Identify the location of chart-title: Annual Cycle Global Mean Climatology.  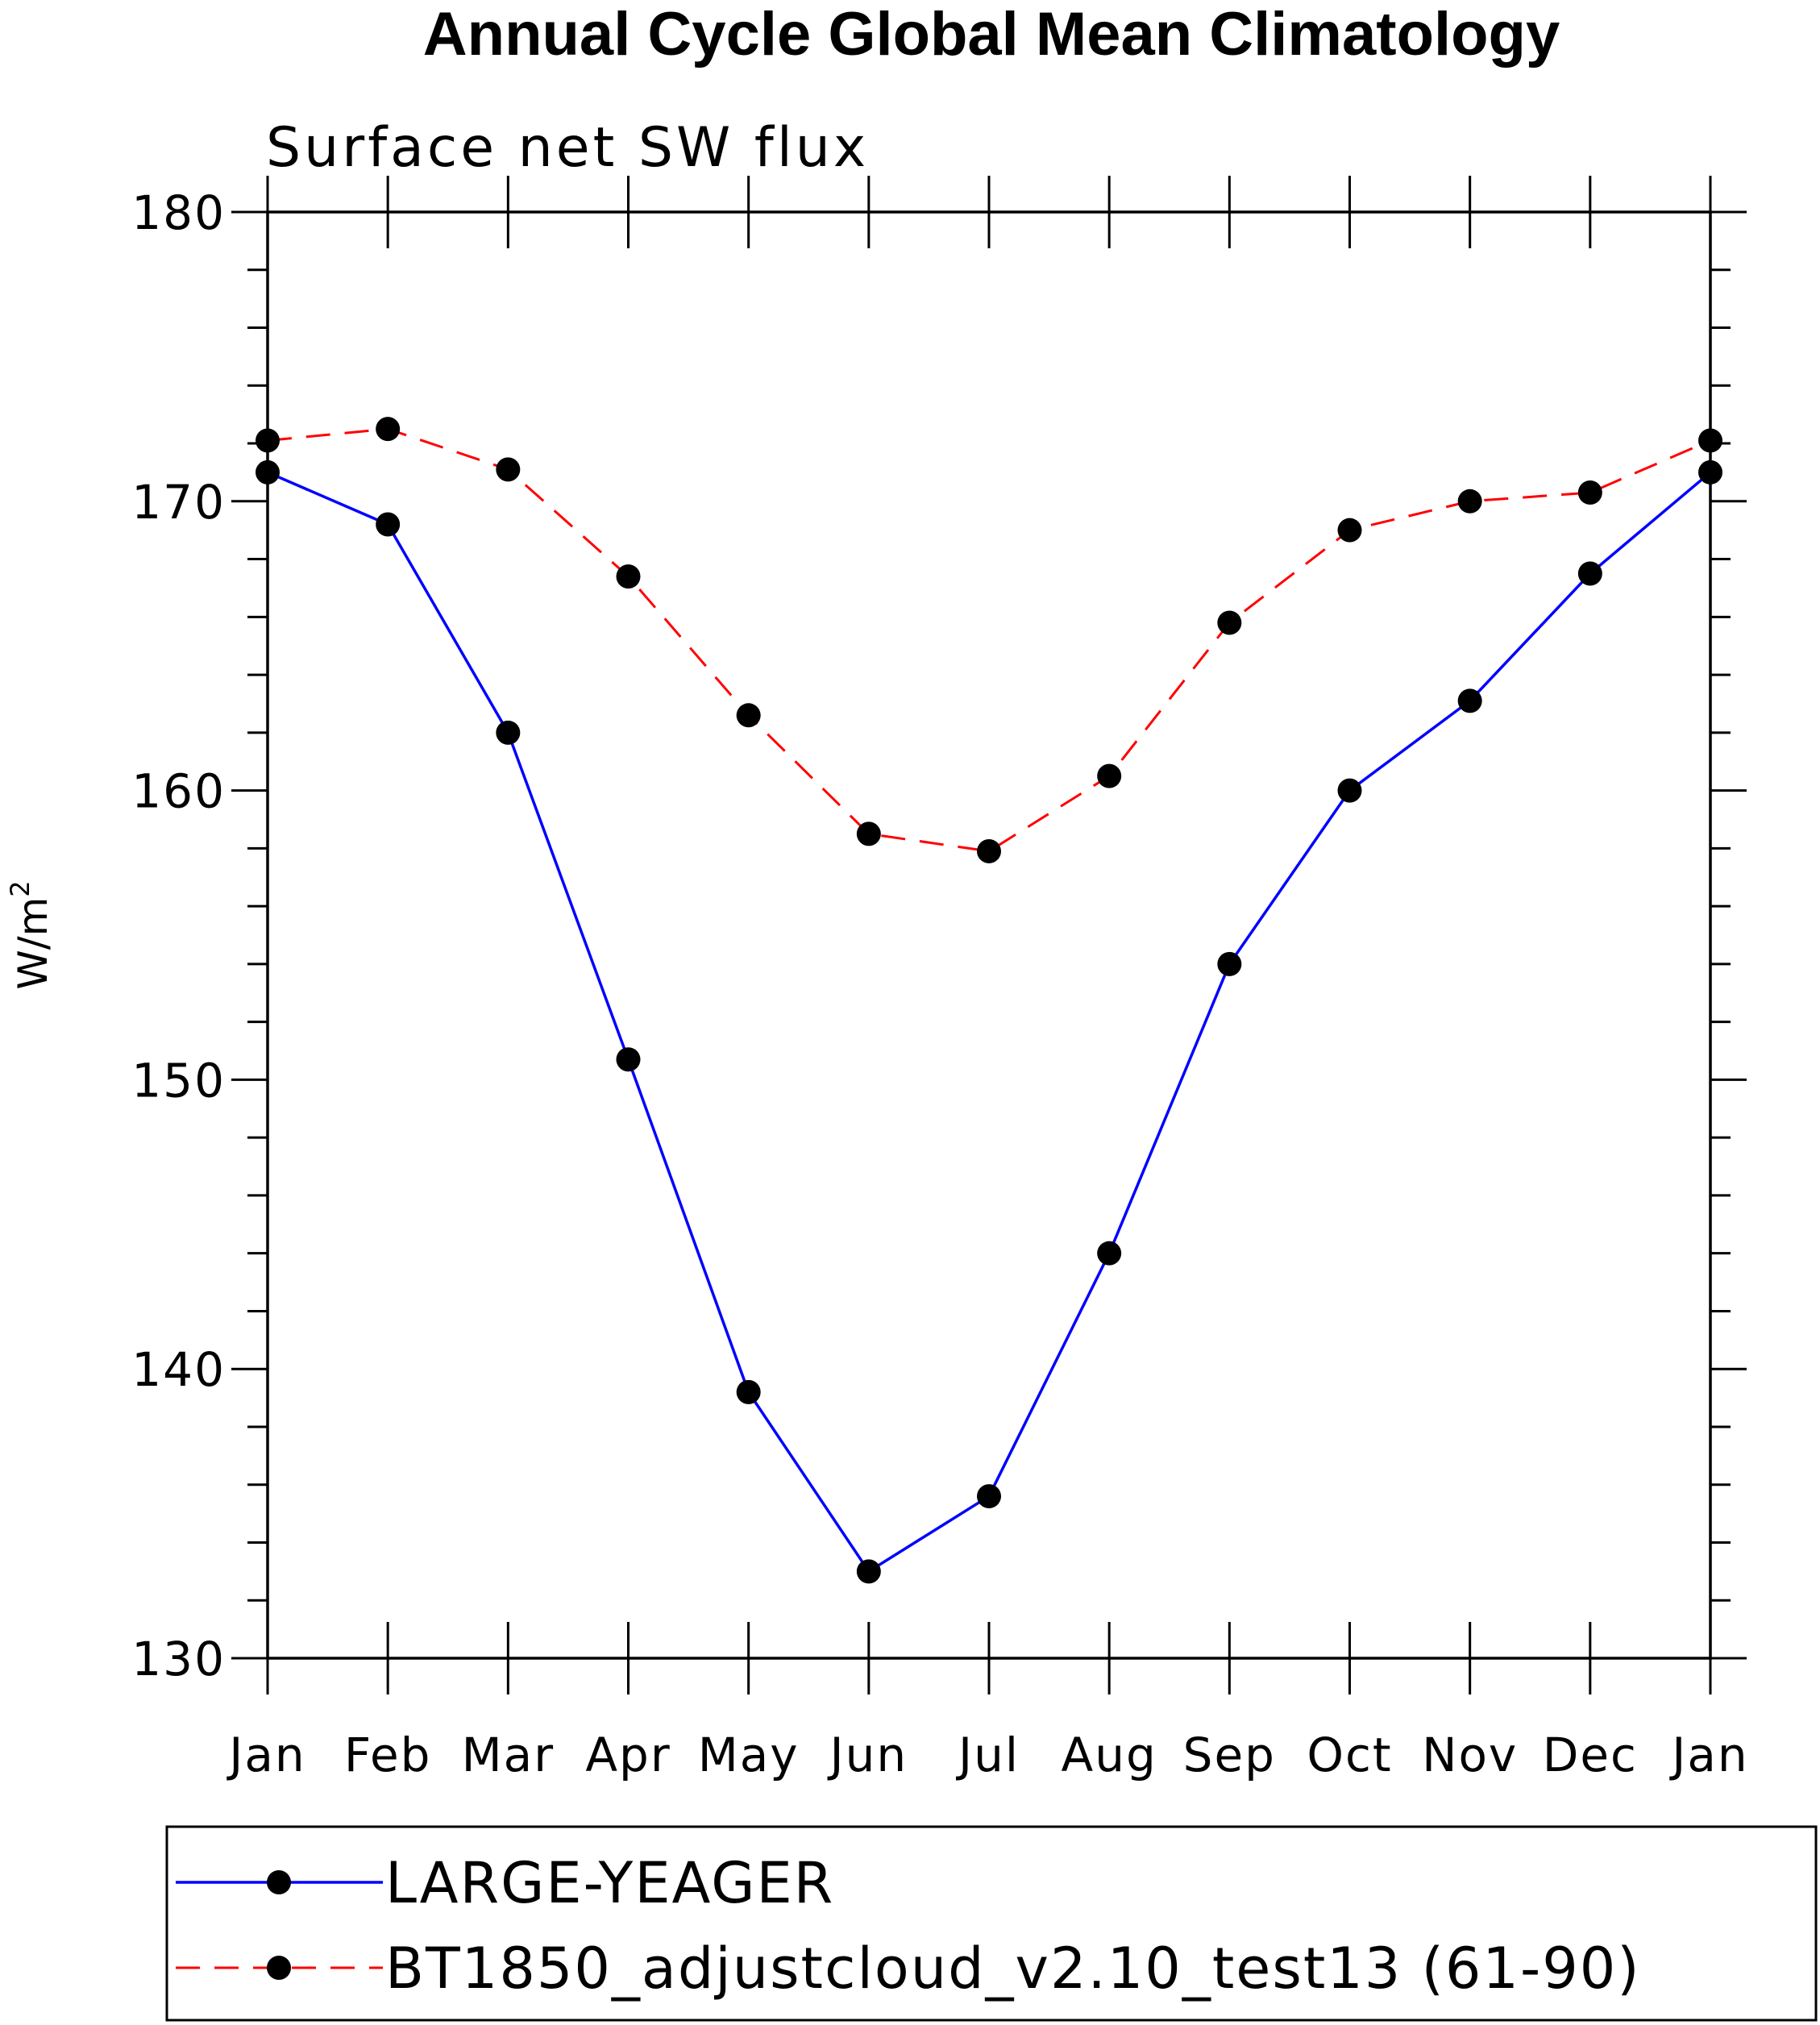
(991, 34).